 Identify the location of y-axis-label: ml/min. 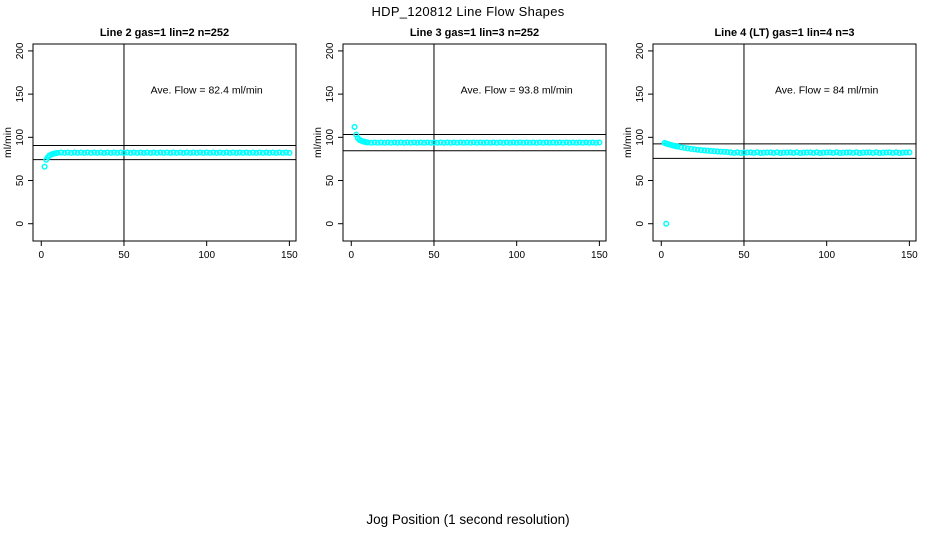
(628, 142).